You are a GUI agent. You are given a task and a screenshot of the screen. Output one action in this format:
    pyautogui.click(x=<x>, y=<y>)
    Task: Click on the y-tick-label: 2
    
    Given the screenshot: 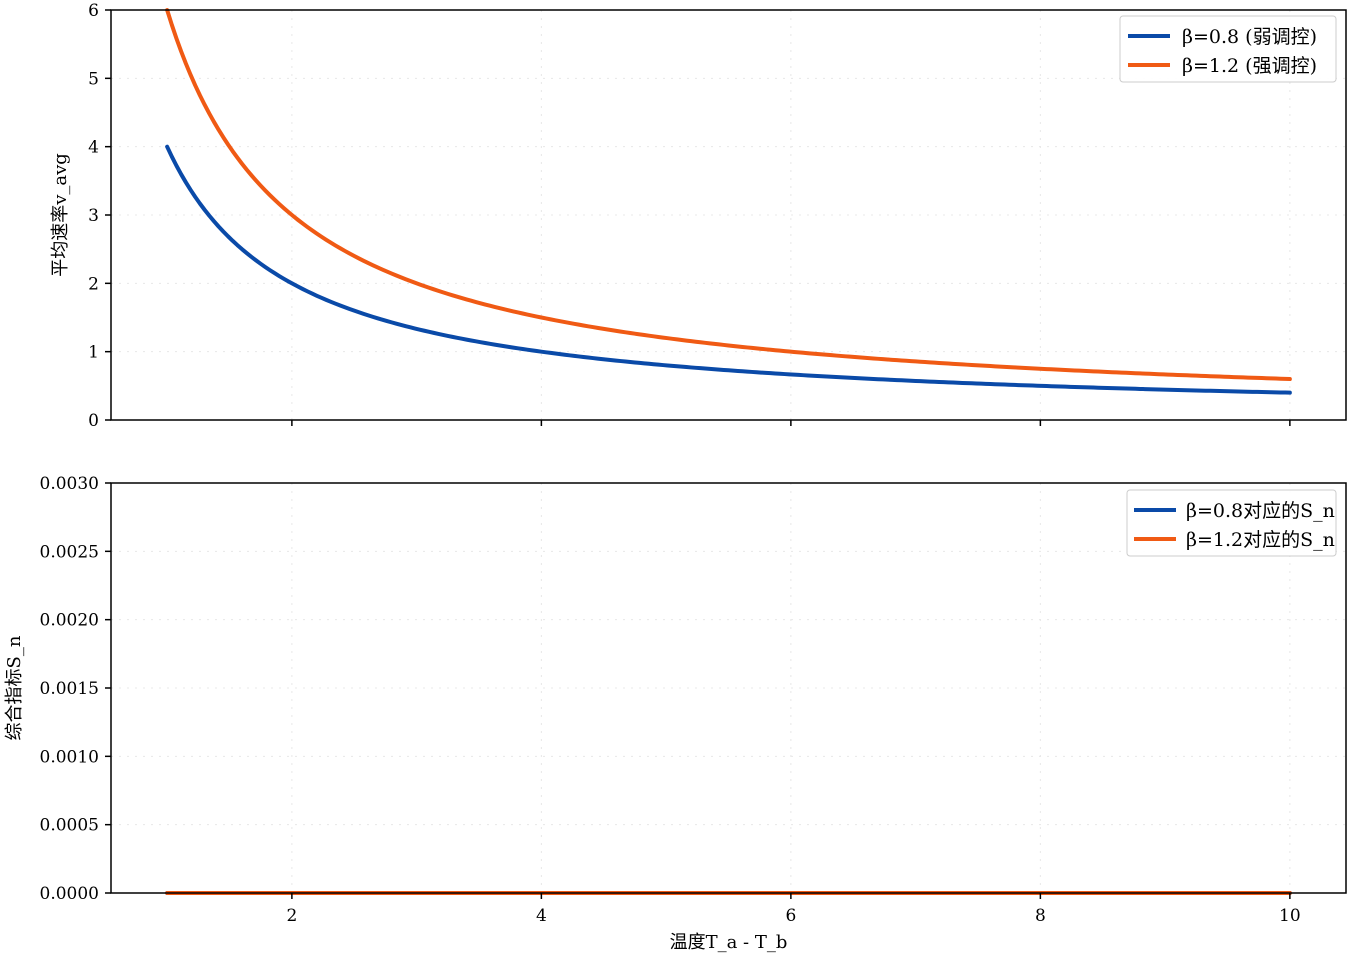 What is the action you would take?
    pyautogui.click(x=93, y=284)
    